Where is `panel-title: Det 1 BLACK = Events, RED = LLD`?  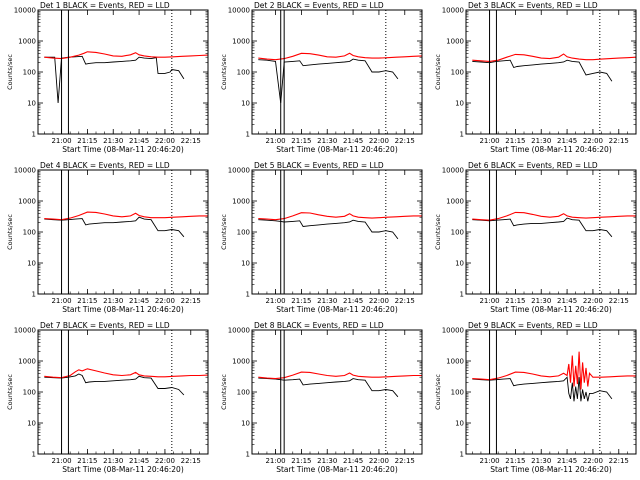 panel-title: Det 1 BLACK = Events, RED = LLD is located at coordinates (105, 5).